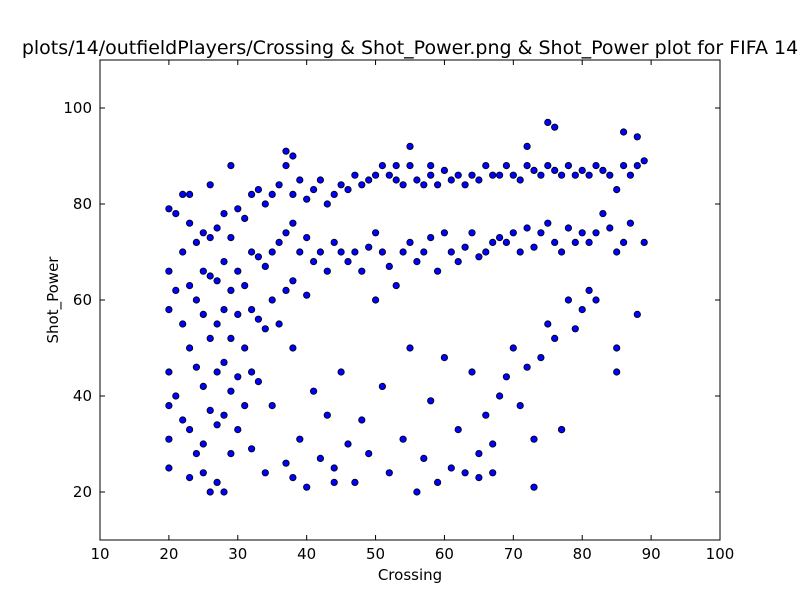 The width and height of the screenshot is (800, 600). What do you see at coordinates (651, 554) in the screenshot?
I see `x-tick-label: 90` at bounding box center [651, 554].